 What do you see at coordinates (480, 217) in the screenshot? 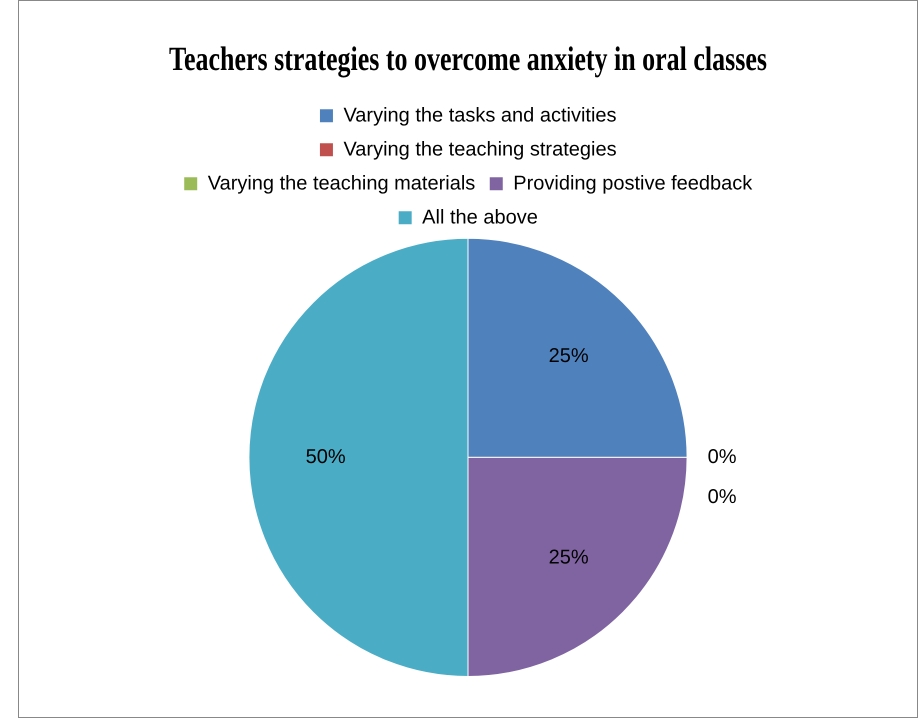
I see `legend-label: All the above` at bounding box center [480, 217].